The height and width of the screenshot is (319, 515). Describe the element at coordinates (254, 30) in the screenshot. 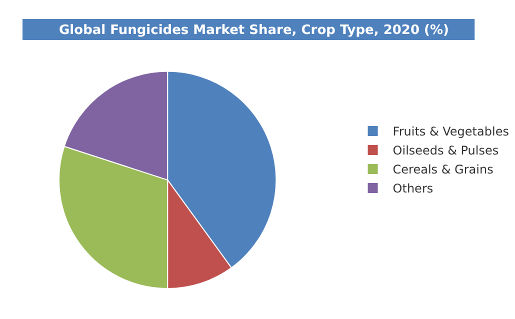

I see `chart-title: Global Fungicides Market Share, Crop Type, 2020 (%)` at that location.